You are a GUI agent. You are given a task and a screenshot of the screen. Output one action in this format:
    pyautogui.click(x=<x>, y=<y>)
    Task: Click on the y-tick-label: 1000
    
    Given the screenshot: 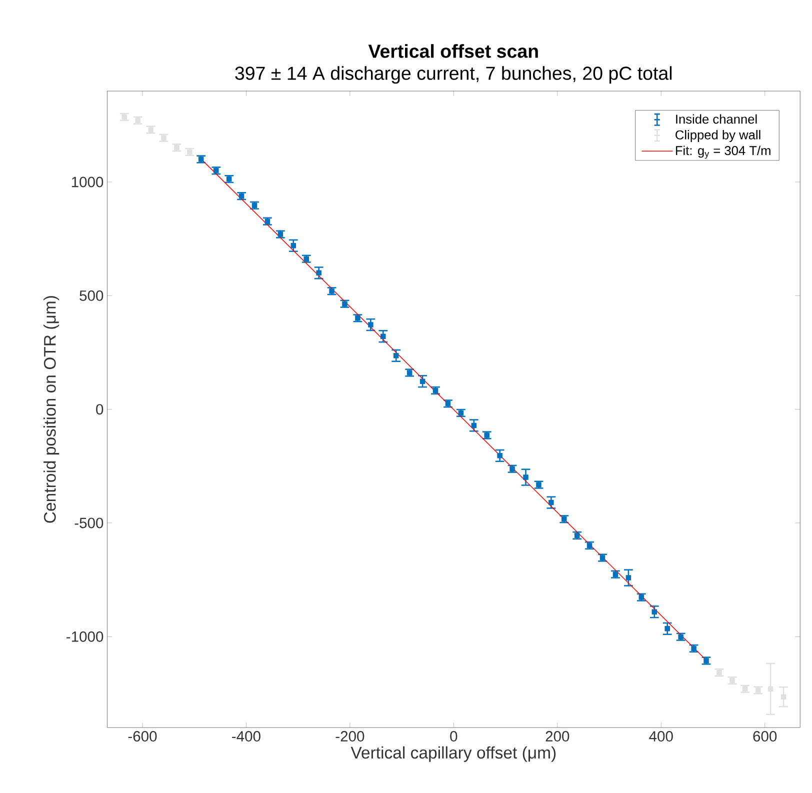 What is the action you would take?
    pyautogui.click(x=88, y=182)
    